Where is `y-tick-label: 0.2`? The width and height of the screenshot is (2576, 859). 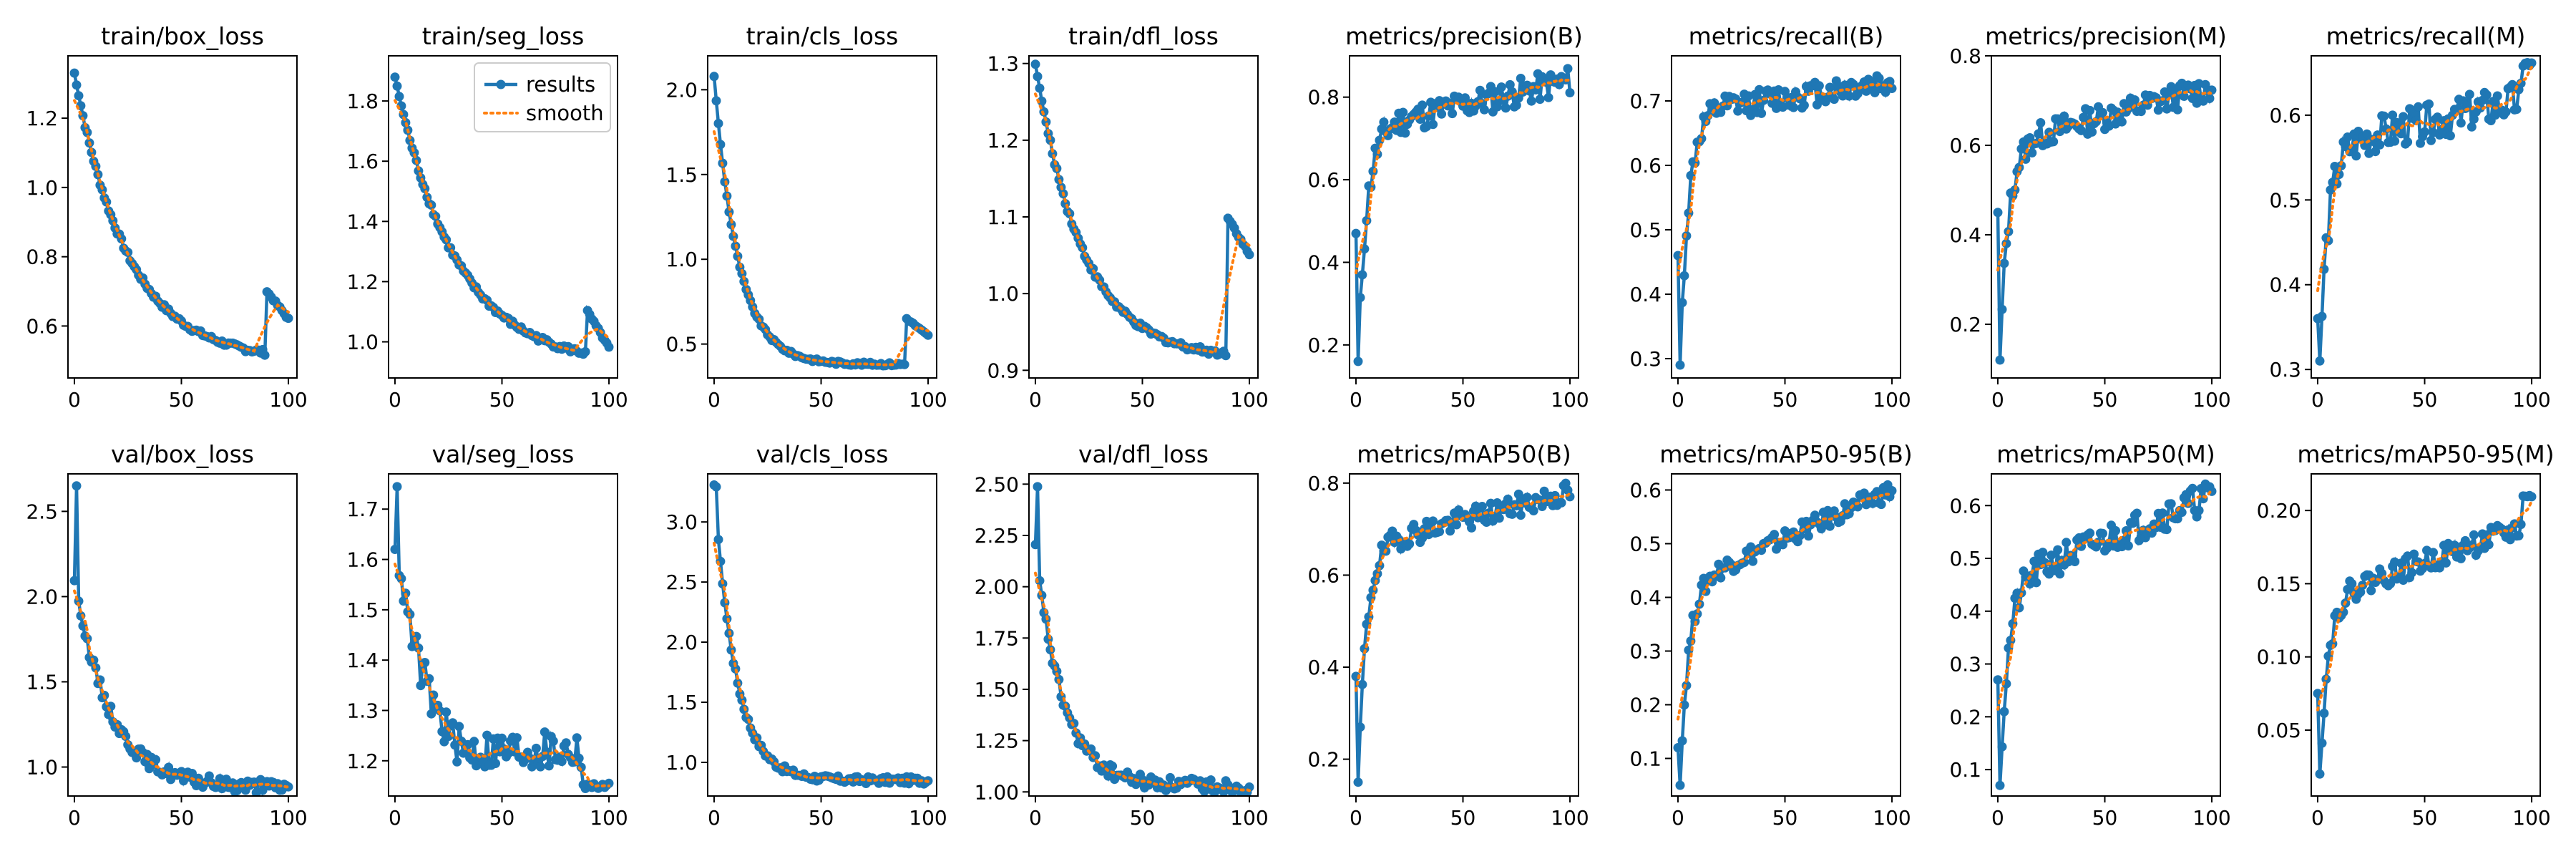 y-tick-label: 0.2 is located at coordinates (1323, 760).